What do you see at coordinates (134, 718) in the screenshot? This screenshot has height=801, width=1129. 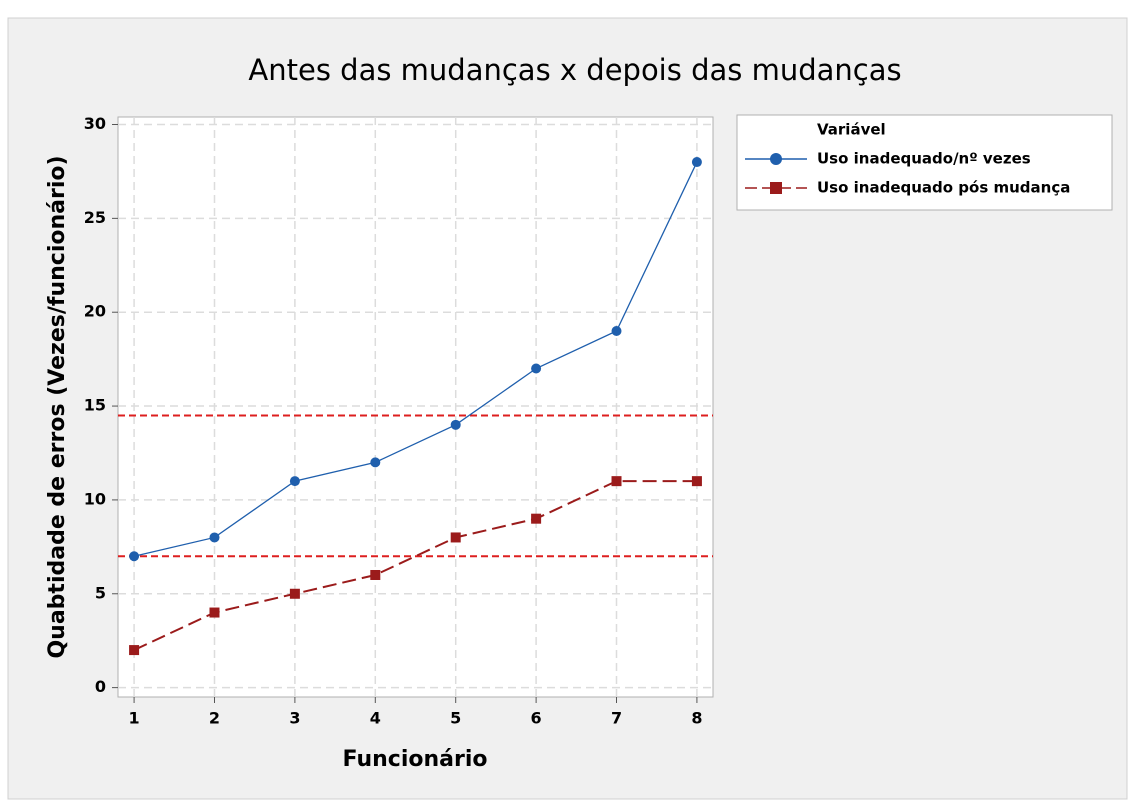 I see `x-tick-label: 1` at bounding box center [134, 718].